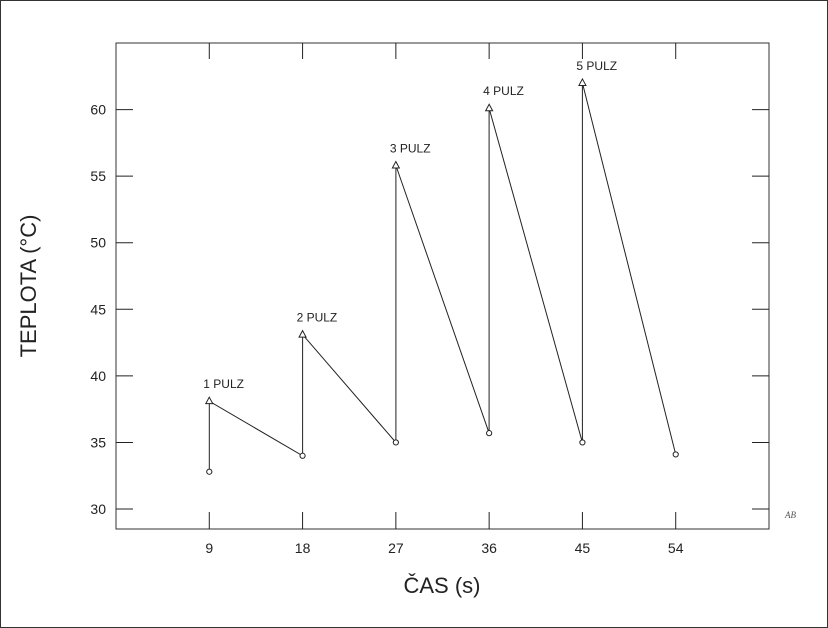 The width and height of the screenshot is (828, 628). I want to click on y-tick-label: 45, so click(98, 309).